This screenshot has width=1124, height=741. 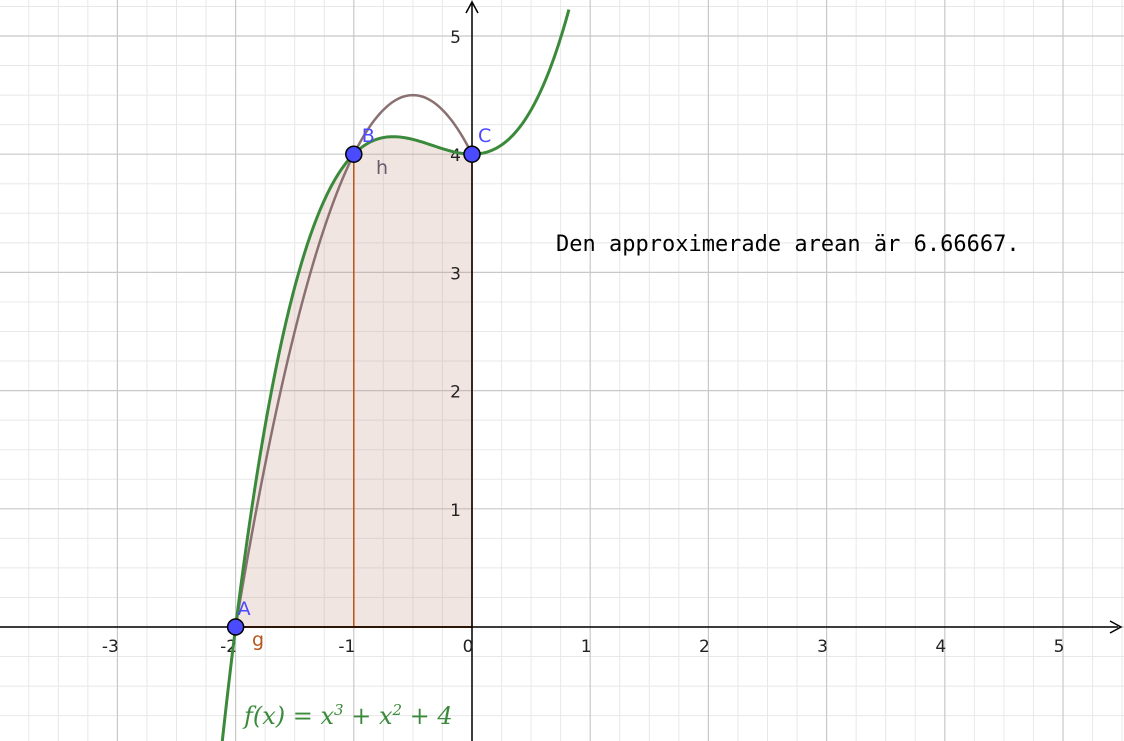 What do you see at coordinates (472, 7) in the screenshot?
I see `y-axis-arrow` at bounding box center [472, 7].